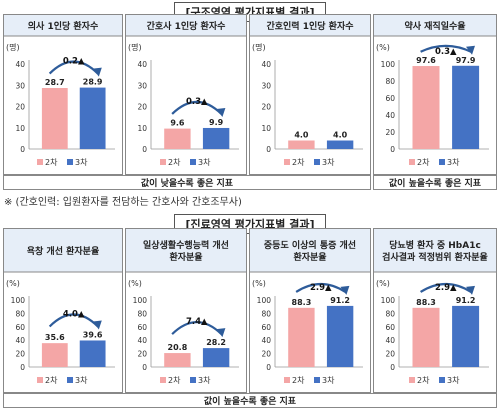 The height and width of the screenshot is (410, 500). I want to click on footer-high-better-care-box, so click(250, 400).